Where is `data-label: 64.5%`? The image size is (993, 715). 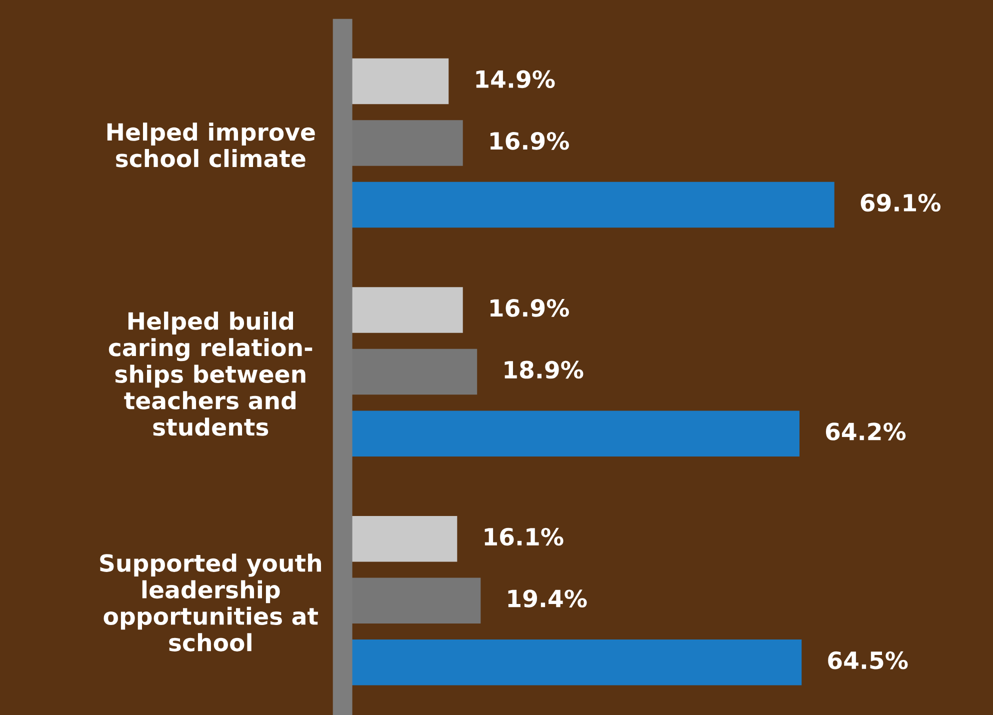 data-label: 64.5% is located at coordinates (868, 660).